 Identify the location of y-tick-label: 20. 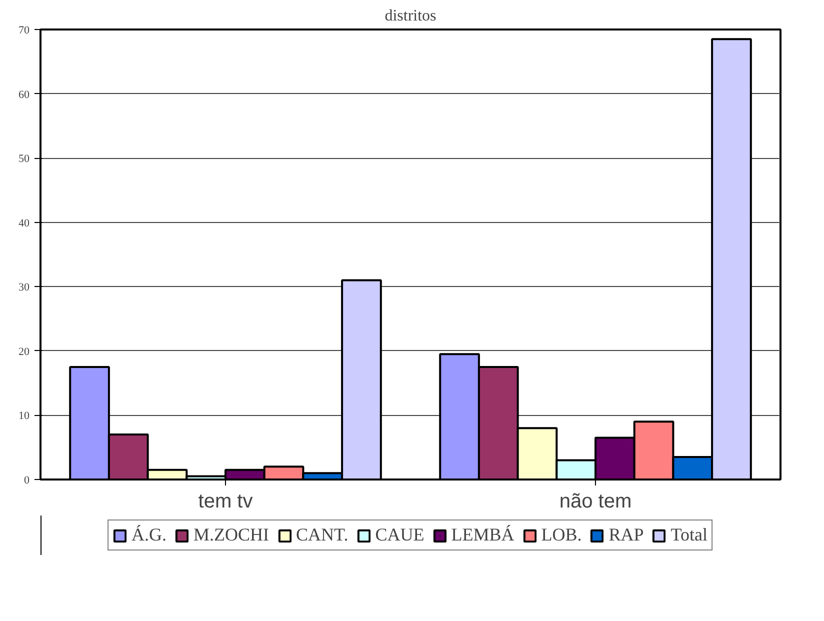
(24, 352).